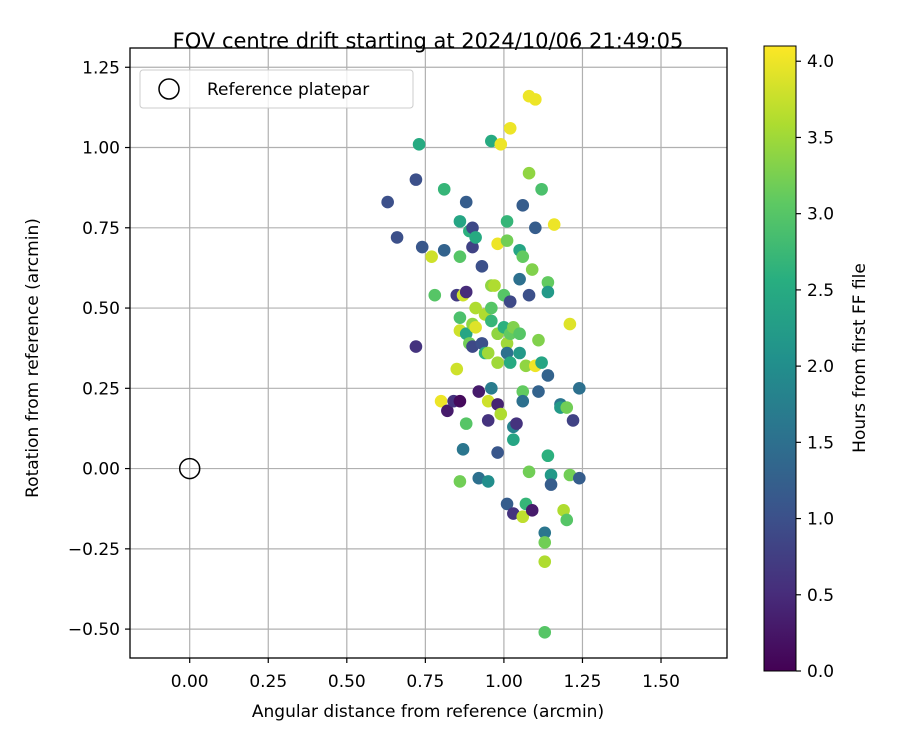 The image size is (900, 750). What do you see at coordinates (33, 358) in the screenshot?
I see `y-axis-label: Rotation from reference (arcmin)` at bounding box center [33, 358].